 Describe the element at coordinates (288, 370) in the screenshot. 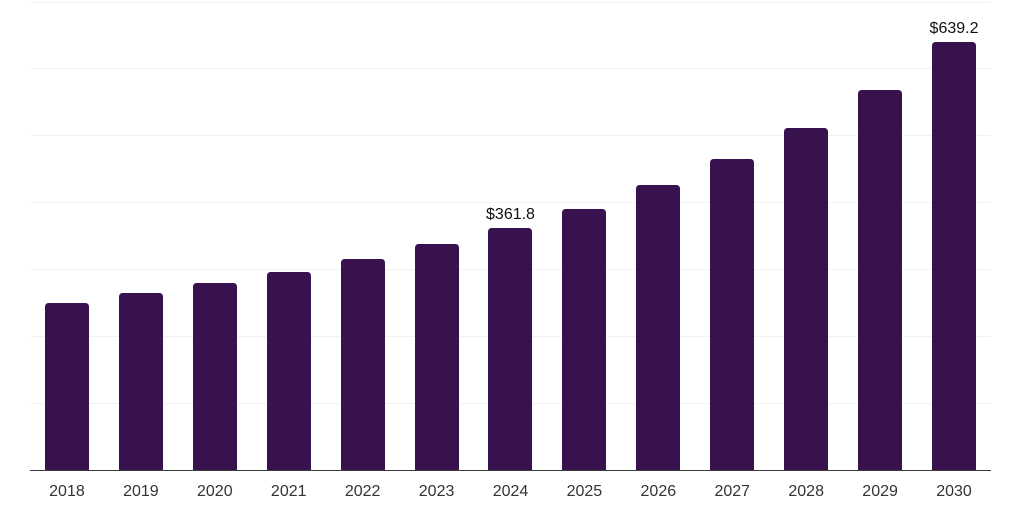

I see `bar-2021` at that location.